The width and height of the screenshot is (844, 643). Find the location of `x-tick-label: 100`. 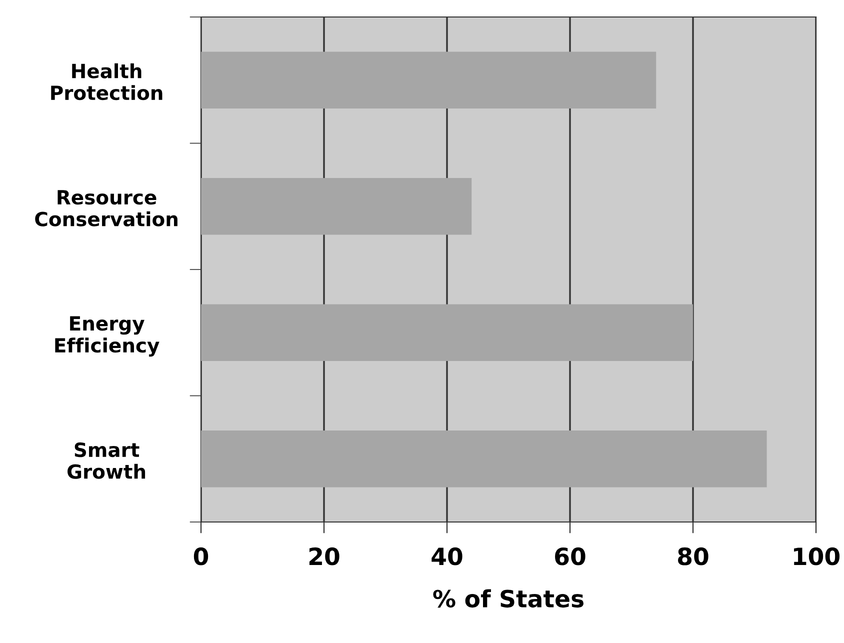

x-tick-label: 100 is located at coordinates (817, 556).